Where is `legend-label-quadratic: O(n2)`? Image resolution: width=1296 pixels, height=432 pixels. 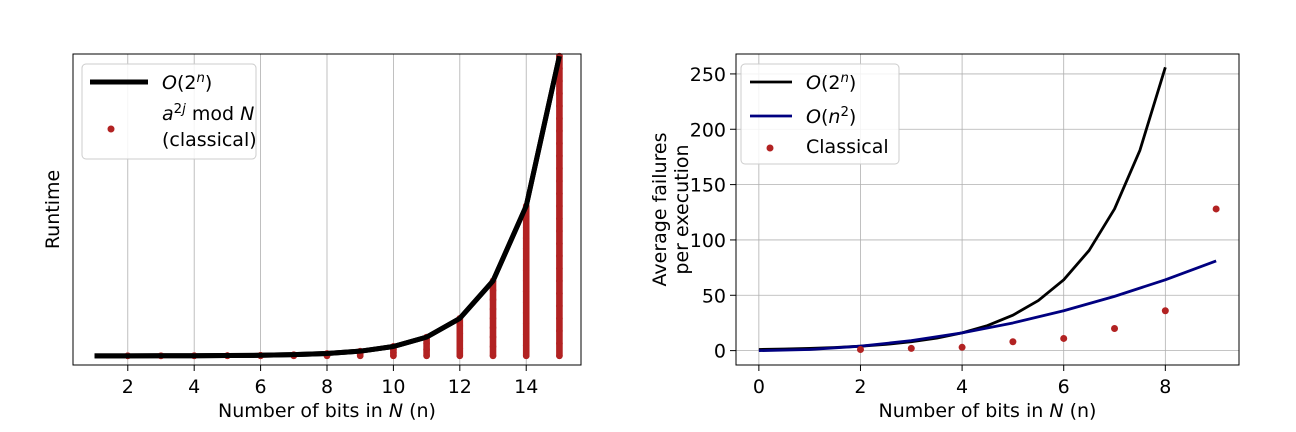
legend-label-quadratic: O(n2) is located at coordinates (831, 117).